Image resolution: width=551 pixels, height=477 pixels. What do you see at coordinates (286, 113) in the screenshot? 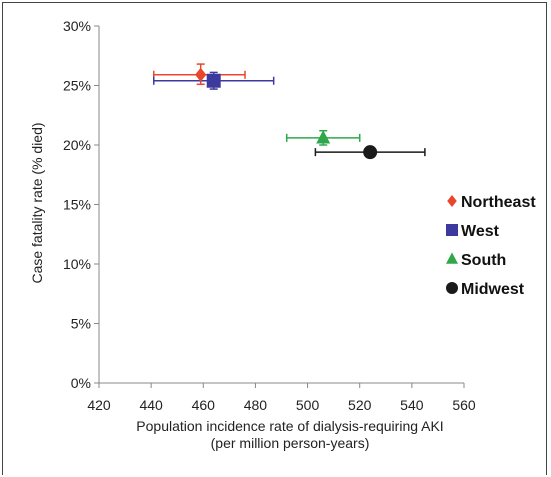
I see `data-points` at bounding box center [286, 113].